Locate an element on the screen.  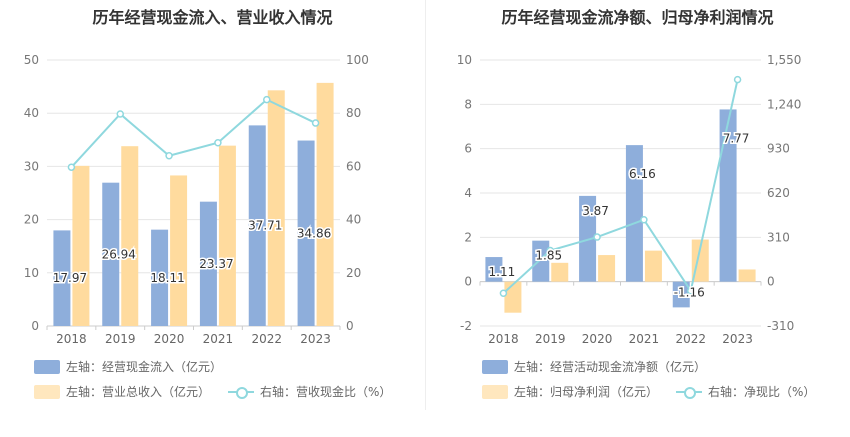
right-axis-tick-label: 60 is located at coordinates (353, 166).